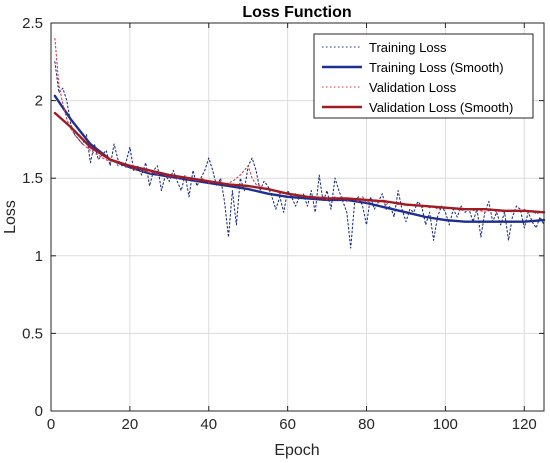 This screenshot has height=463, width=550. Describe the element at coordinates (296, 450) in the screenshot. I see `x-axis-label: Epoch` at that location.